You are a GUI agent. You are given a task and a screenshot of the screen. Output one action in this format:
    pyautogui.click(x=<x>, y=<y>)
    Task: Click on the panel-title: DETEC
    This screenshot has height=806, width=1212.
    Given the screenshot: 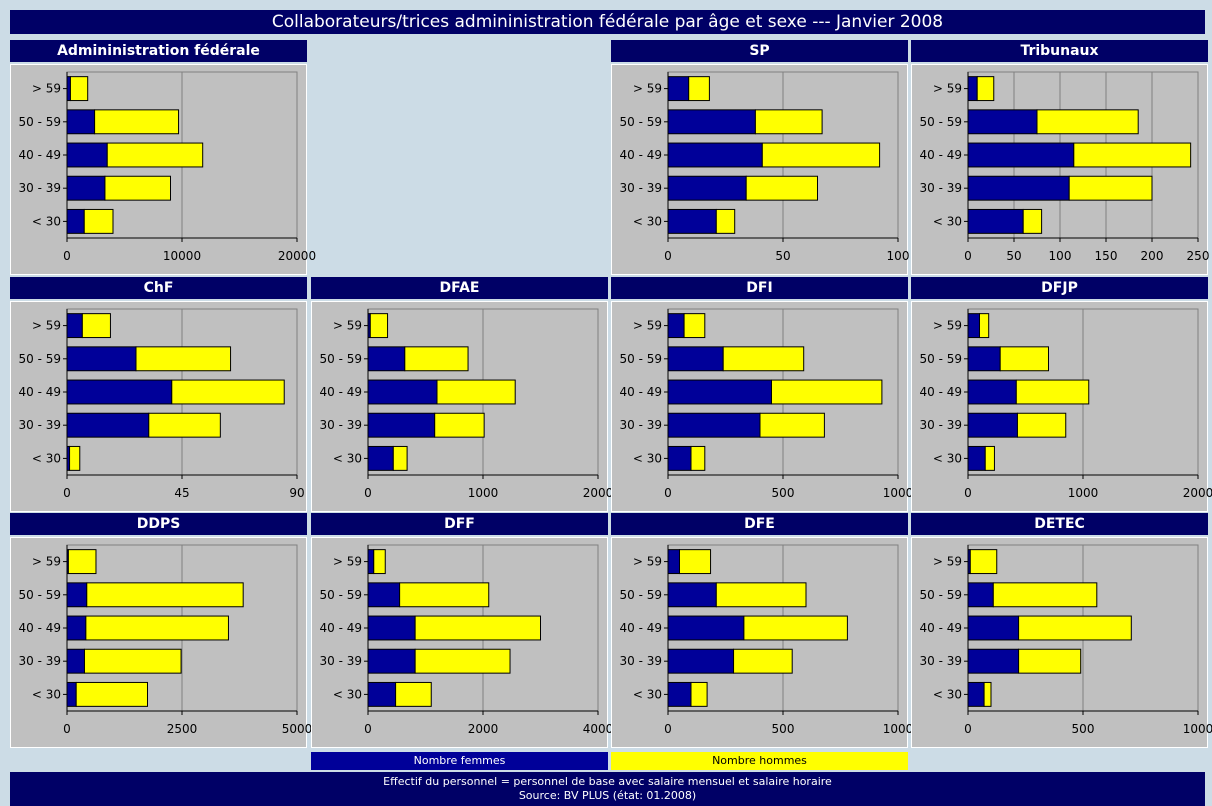 What is the action you would take?
    pyautogui.click(x=1059, y=524)
    